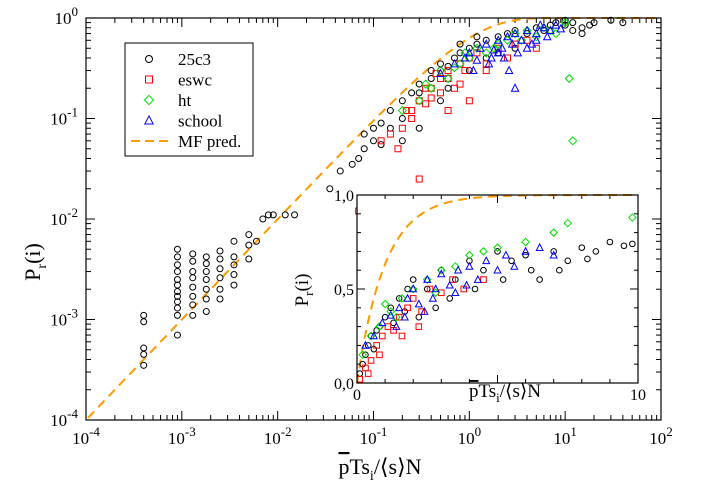 This screenshot has height=486, width=701. What do you see at coordinates (64, 117) in the screenshot?
I see `y-tick-label: 10⁻¹` at bounding box center [64, 117].